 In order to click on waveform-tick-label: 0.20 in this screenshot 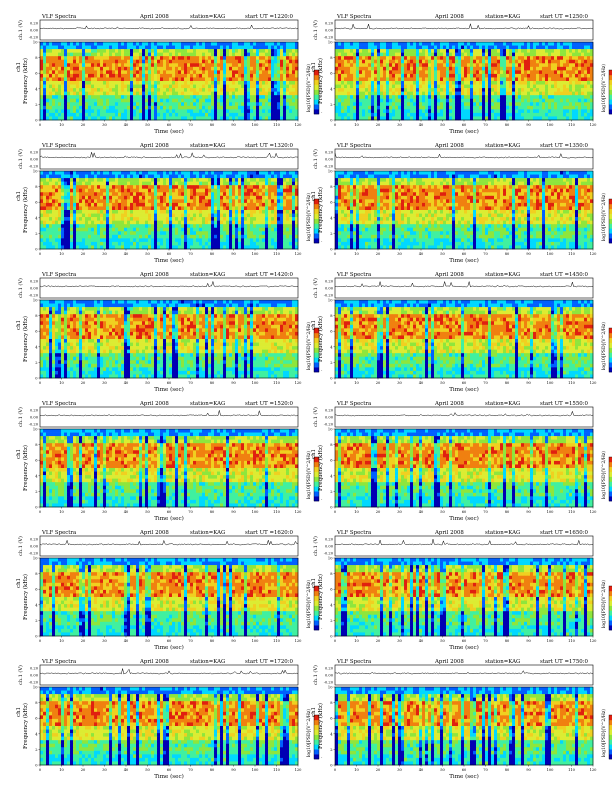, I will do `click(34, 153)`.